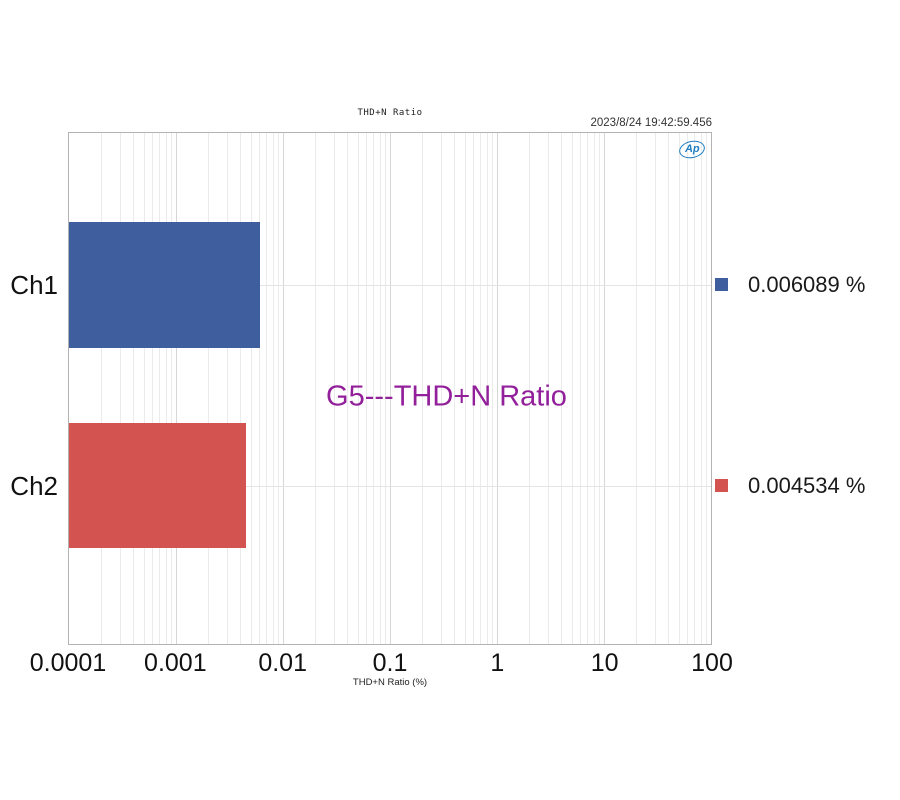  I want to click on bar-ch2, so click(158, 485).